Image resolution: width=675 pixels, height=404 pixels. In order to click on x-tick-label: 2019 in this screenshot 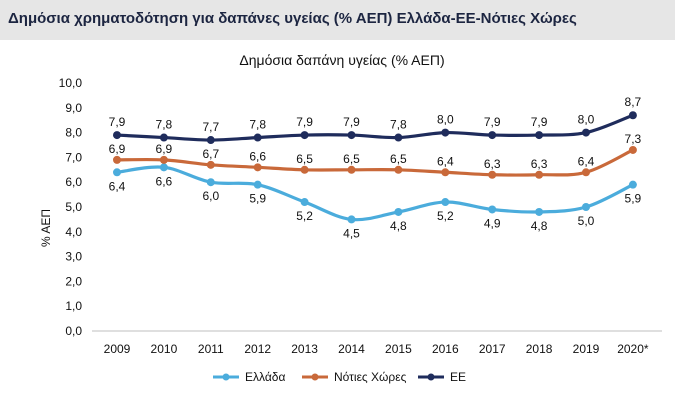, I will do `click(586, 349)`.